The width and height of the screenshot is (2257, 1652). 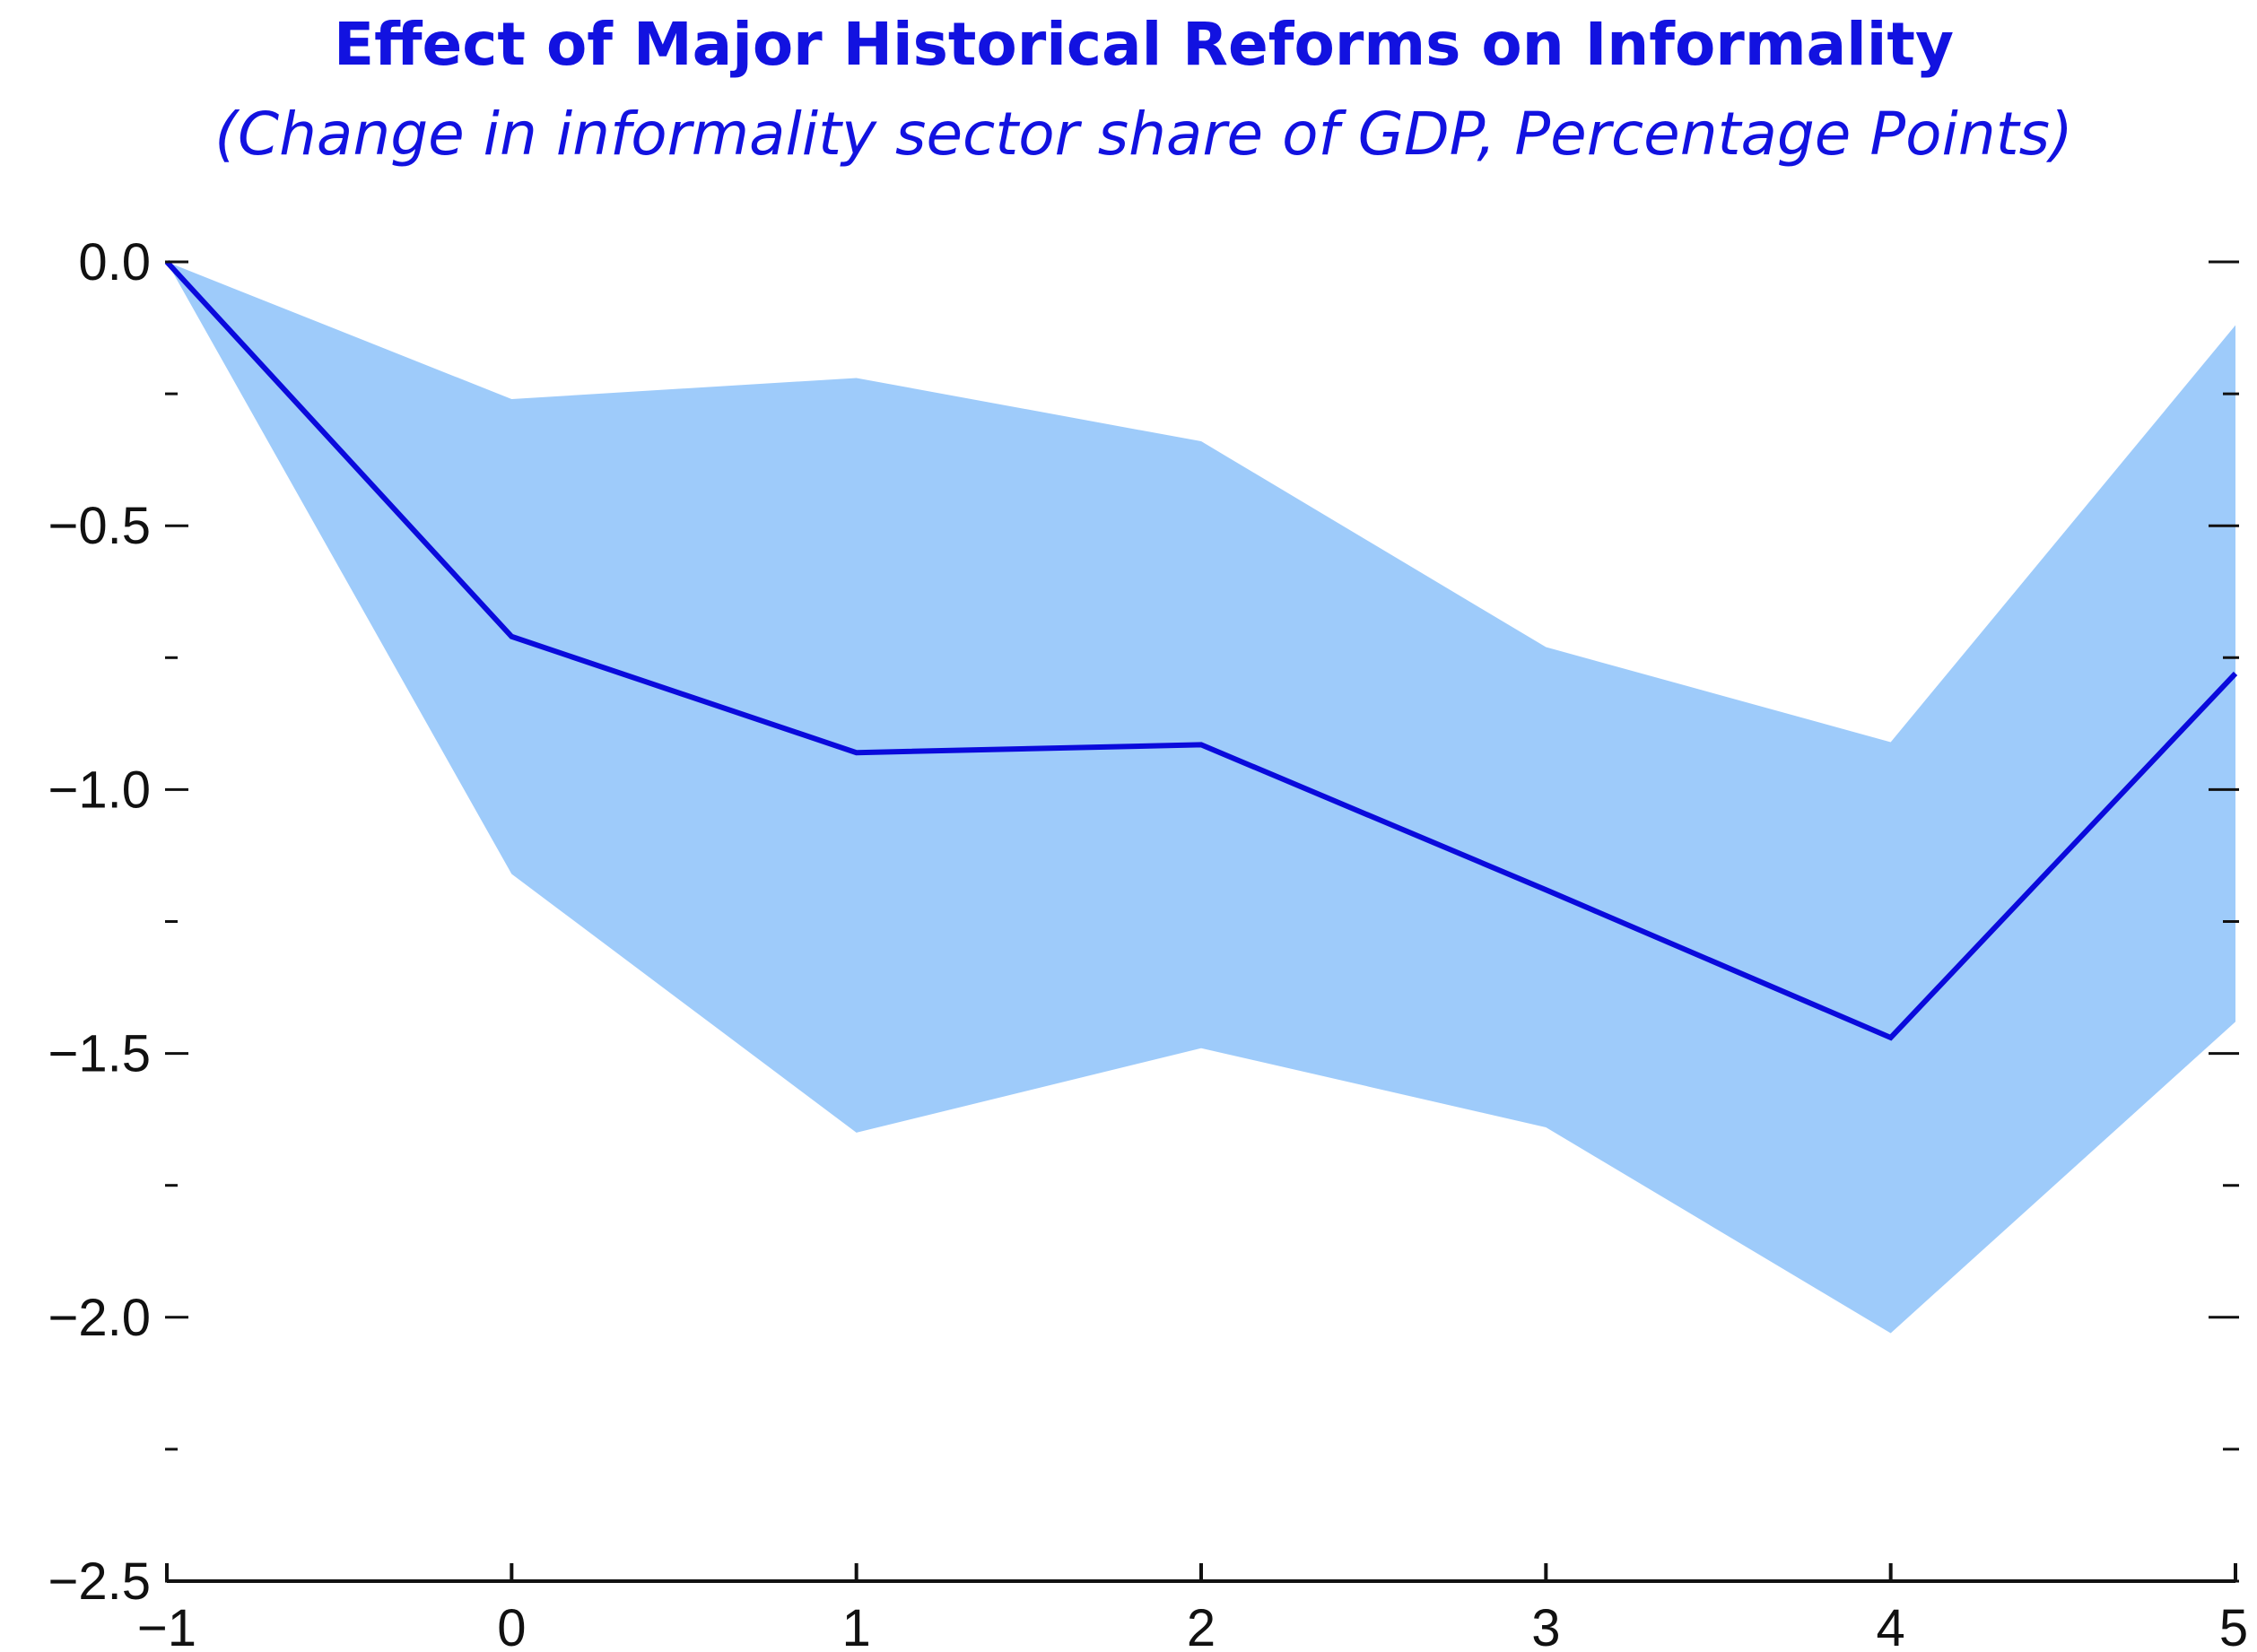 What do you see at coordinates (100, 790) in the screenshot?
I see `y-tick-label: −1.0` at bounding box center [100, 790].